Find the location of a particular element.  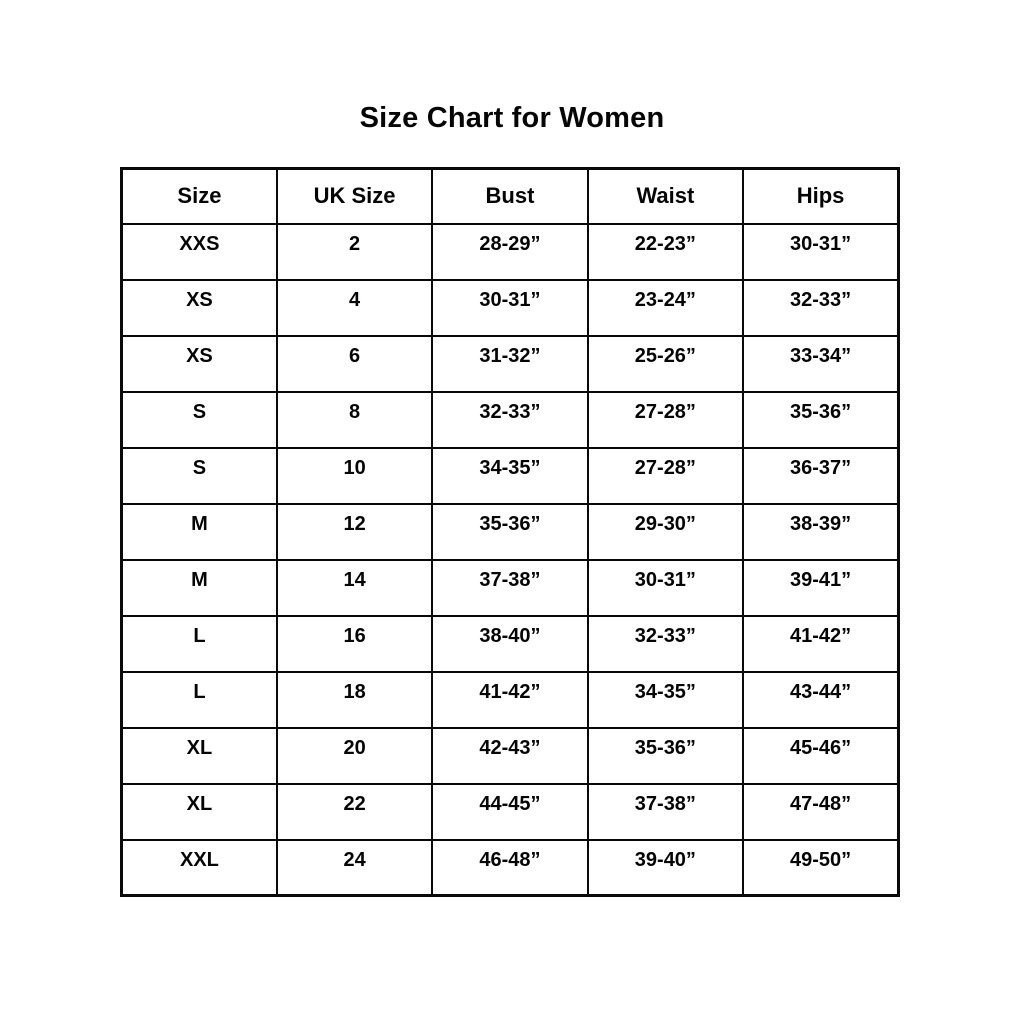

table-header: Size UK Size Bust Waist Hips is located at coordinates (510, 196).